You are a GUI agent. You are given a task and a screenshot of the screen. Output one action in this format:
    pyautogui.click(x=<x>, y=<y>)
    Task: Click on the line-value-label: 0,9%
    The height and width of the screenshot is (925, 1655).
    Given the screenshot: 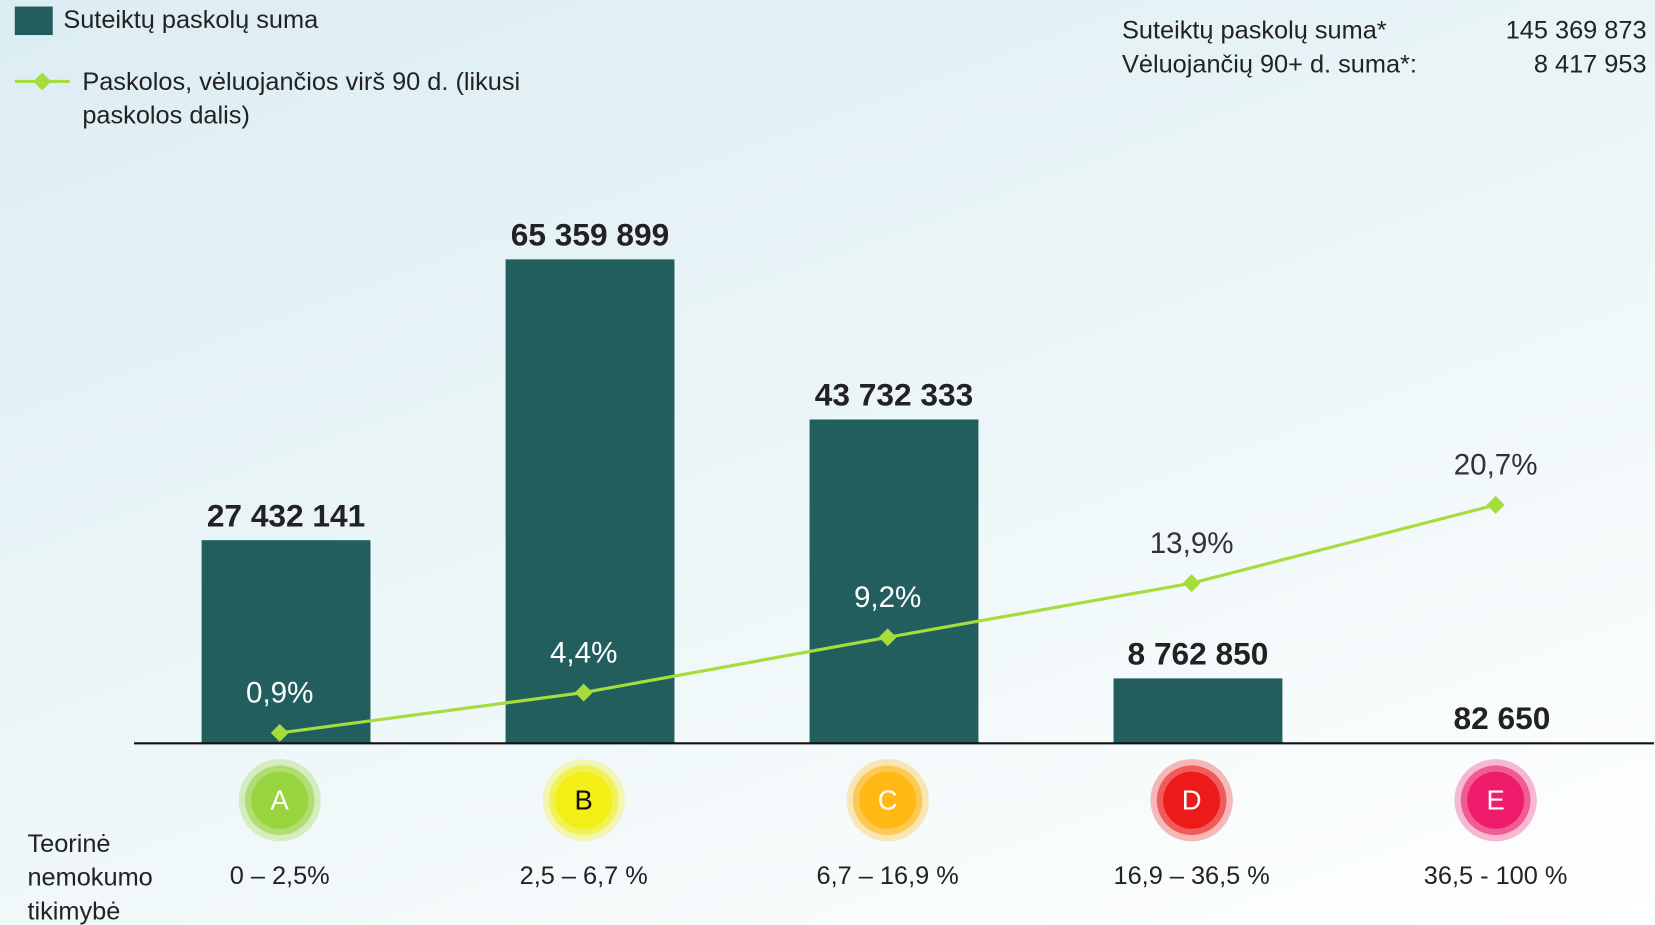 What is the action you would take?
    pyautogui.click(x=279, y=693)
    